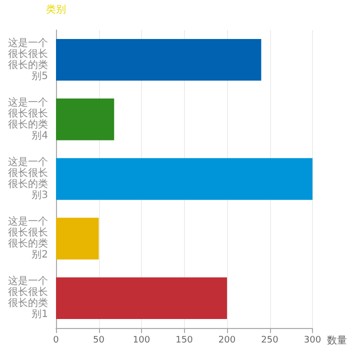 This screenshot has height=350, width=350. What do you see at coordinates (227, 341) in the screenshot?
I see `x-tick-label: 200` at bounding box center [227, 341].